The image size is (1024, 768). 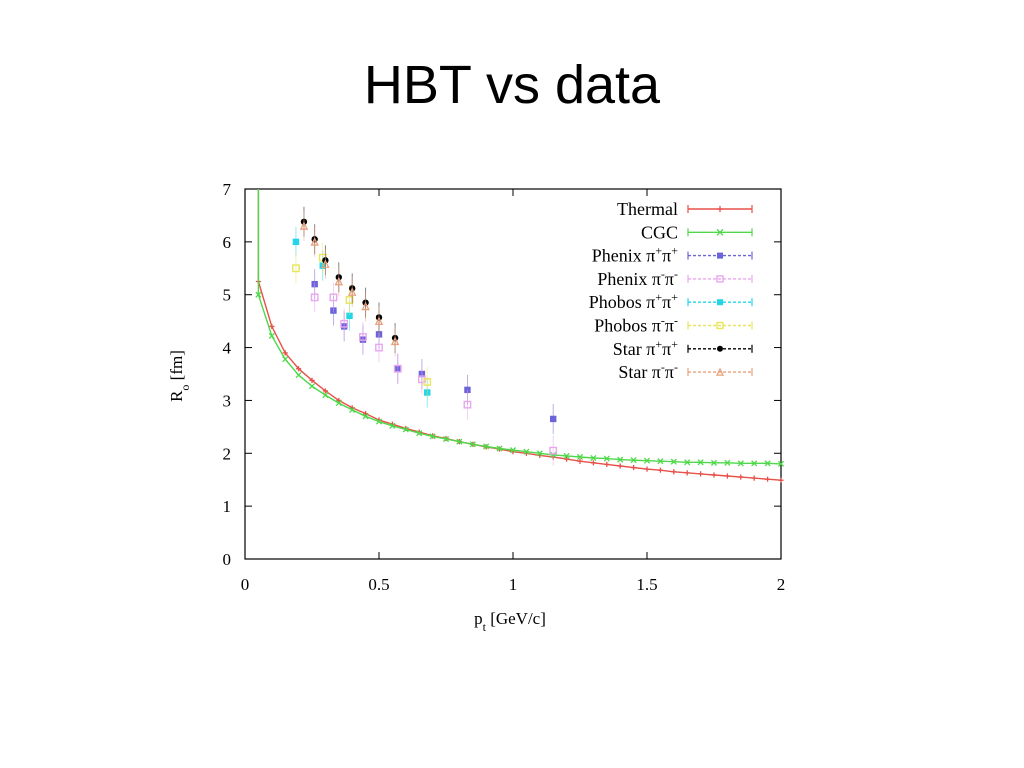 I want to click on y-tick-label: 2, so click(x=227, y=453).